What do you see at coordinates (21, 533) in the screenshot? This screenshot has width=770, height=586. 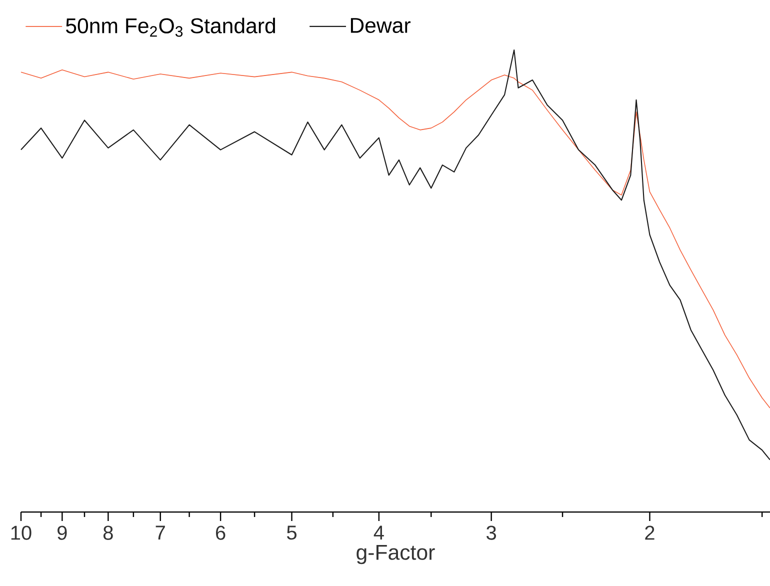 I see `x-tick-label: 10` at bounding box center [21, 533].